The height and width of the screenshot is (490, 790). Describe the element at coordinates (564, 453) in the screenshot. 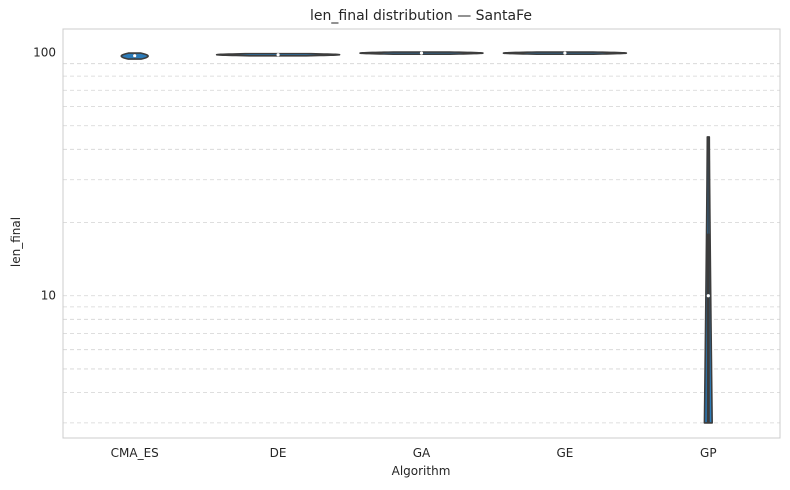

I see `x-tick-label: GE` at that location.